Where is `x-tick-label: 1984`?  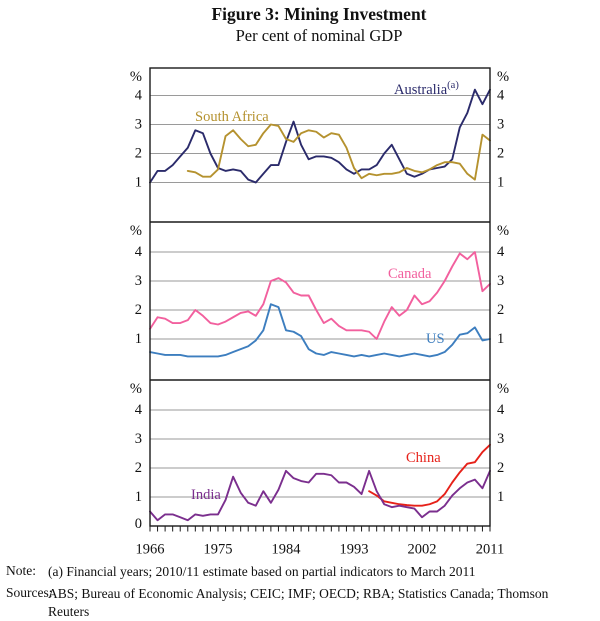
x-tick-label: 1984 is located at coordinates (287, 550).